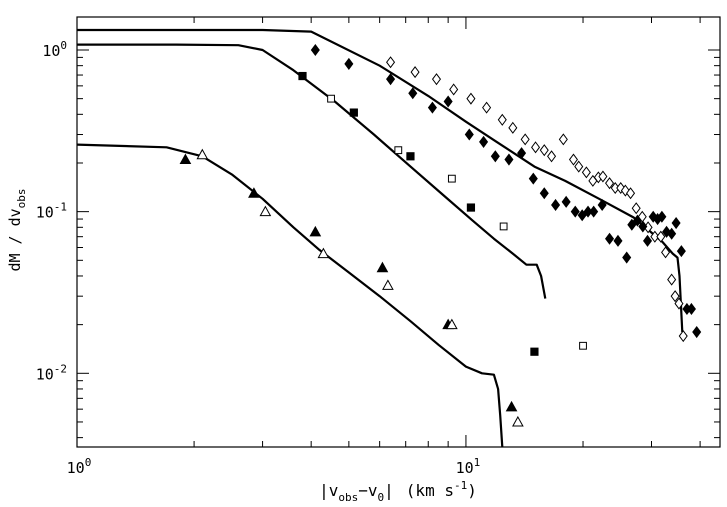 This screenshot has width=727, height=507. I want to click on x-tick-label: 10⁰, so click(79, 466).